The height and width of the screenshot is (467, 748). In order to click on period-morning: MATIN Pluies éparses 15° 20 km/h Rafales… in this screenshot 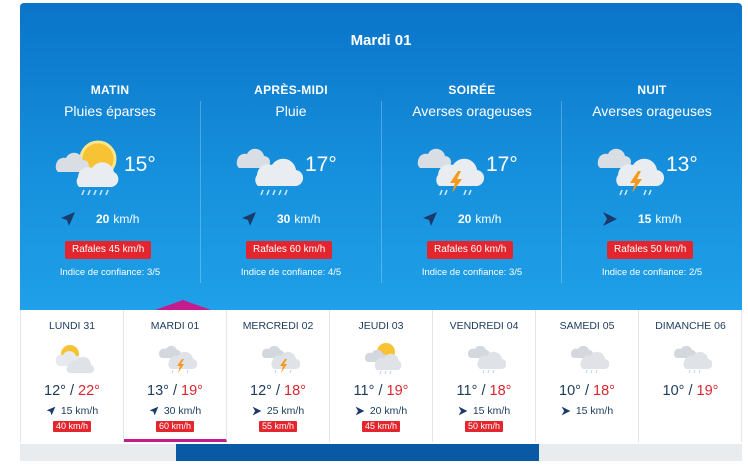, I will do `click(110, 188)`.